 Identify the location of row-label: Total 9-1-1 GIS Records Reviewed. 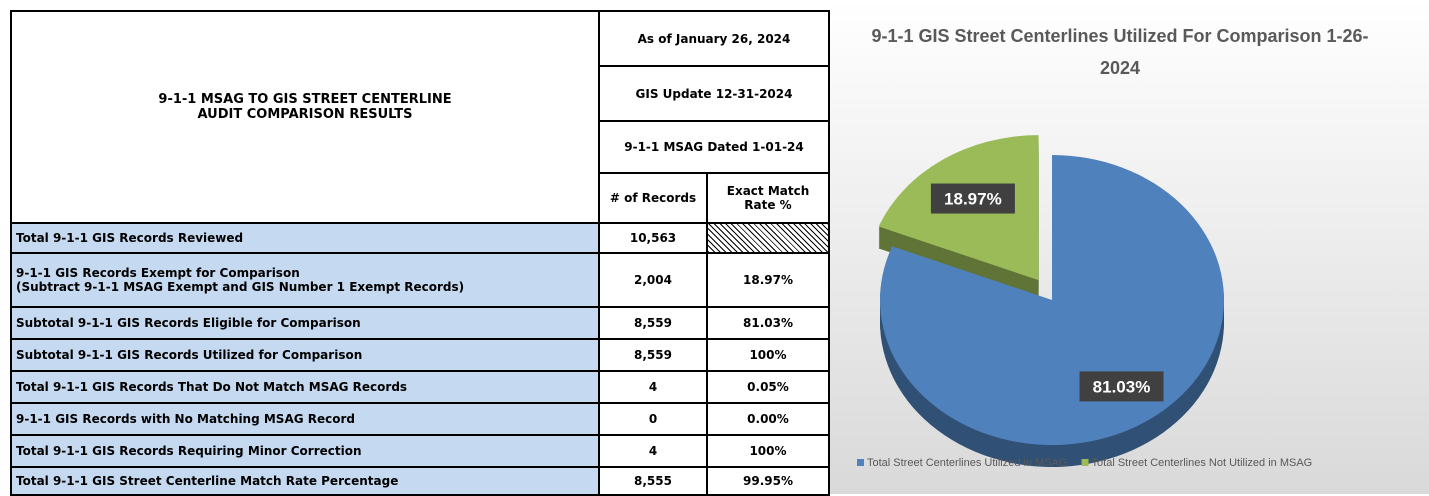
(305, 238).